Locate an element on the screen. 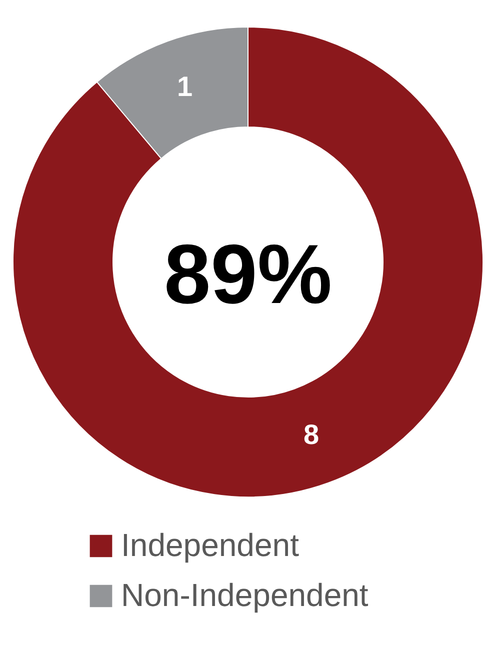 This screenshot has height=654, width=485. text: 89% is located at coordinates (248, 274).